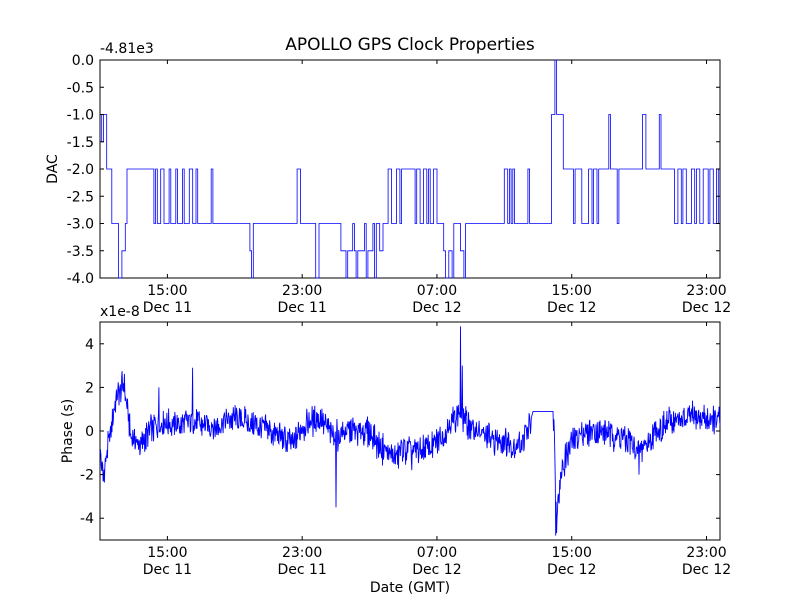 The image size is (800, 605). Describe the element at coordinates (80, 197) in the screenshot. I see `dac-y-tick-label: -2.5` at that location.